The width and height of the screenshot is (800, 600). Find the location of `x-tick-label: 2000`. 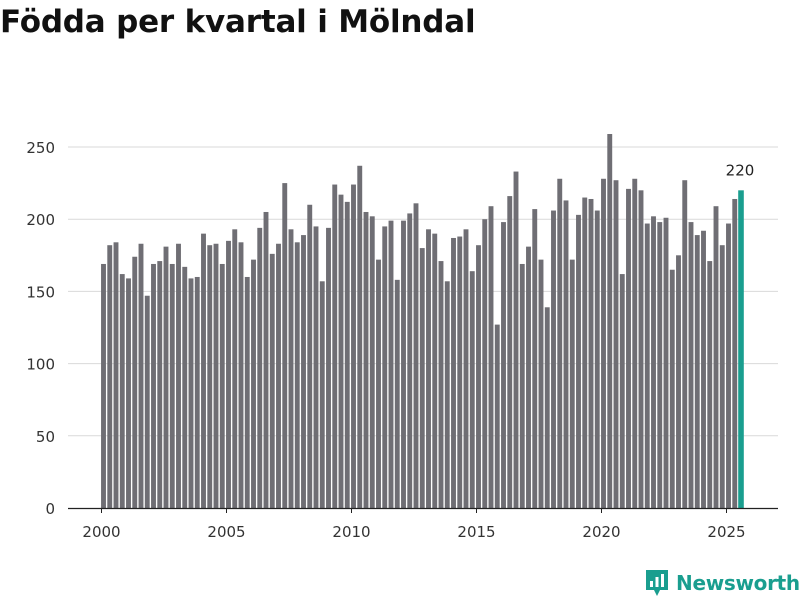

x-tick-label: 2000 is located at coordinates (101, 532).